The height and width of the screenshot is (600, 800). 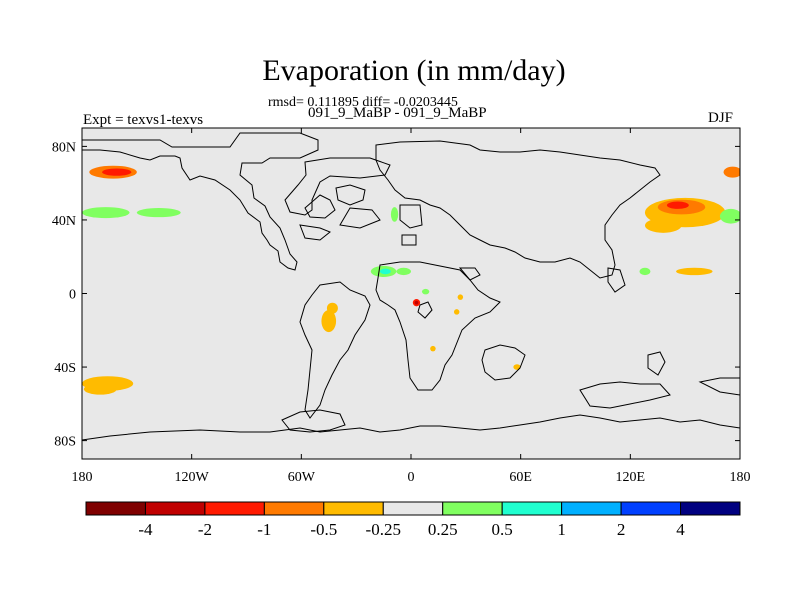 I want to click on y-tick-label: 80S, so click(x=65, y=442).